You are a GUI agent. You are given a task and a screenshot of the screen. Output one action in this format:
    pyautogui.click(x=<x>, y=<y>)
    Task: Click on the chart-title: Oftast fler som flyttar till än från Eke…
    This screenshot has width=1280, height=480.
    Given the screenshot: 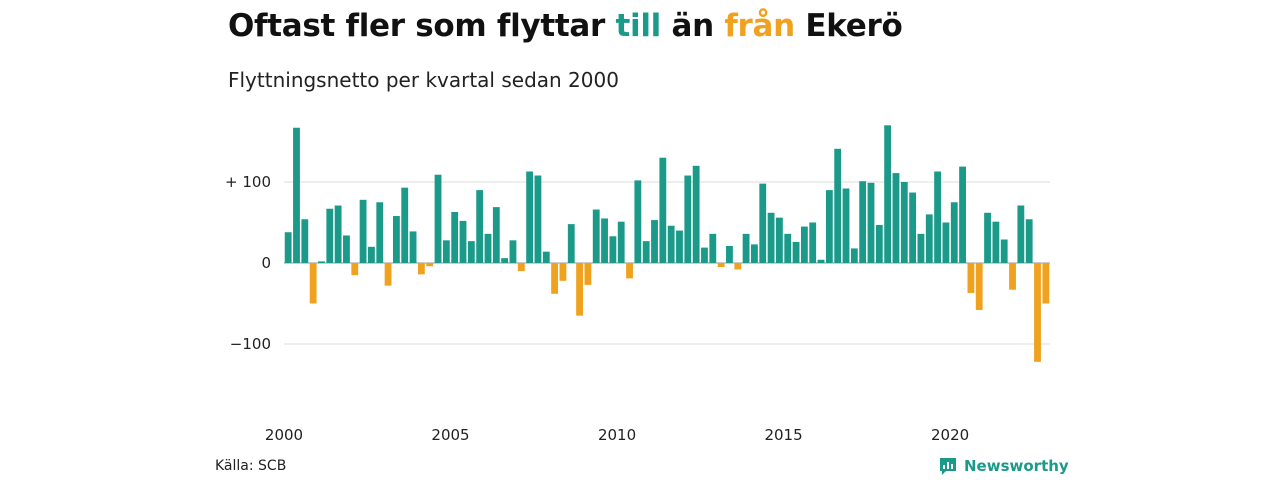 What is the action you would take?
    pyautogui.click(x=565, y=26)
    